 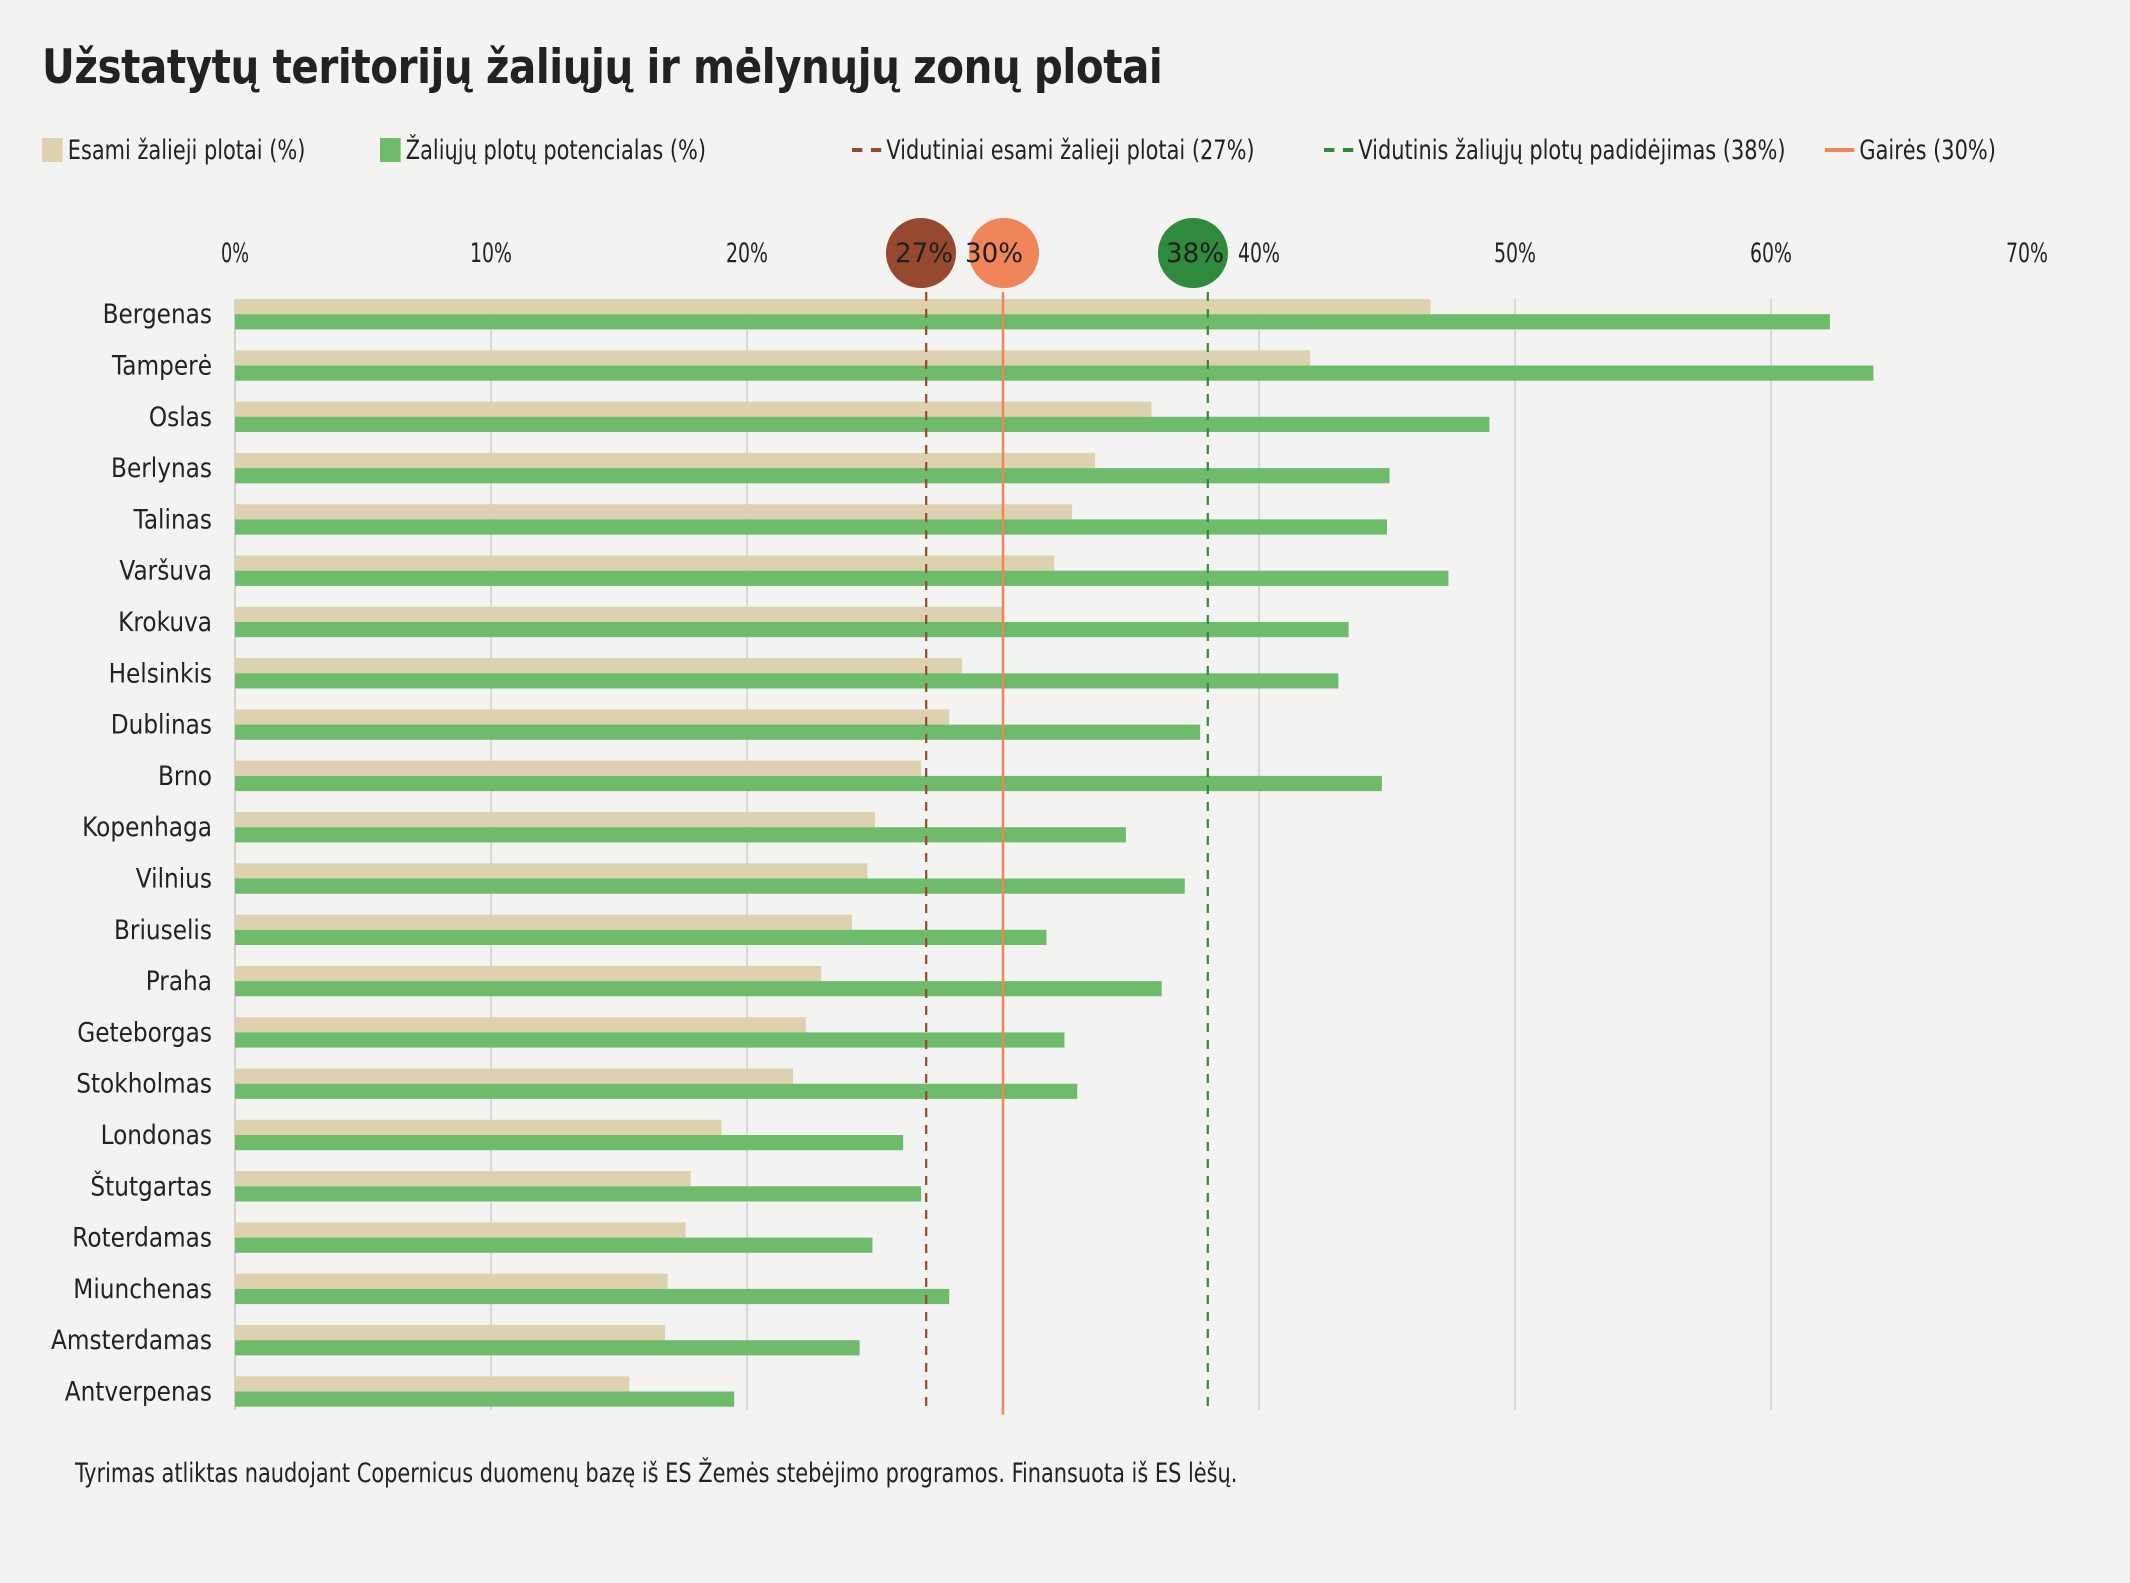 I want to click on reference-marker-label: 27%, so click(x=924, y=253).